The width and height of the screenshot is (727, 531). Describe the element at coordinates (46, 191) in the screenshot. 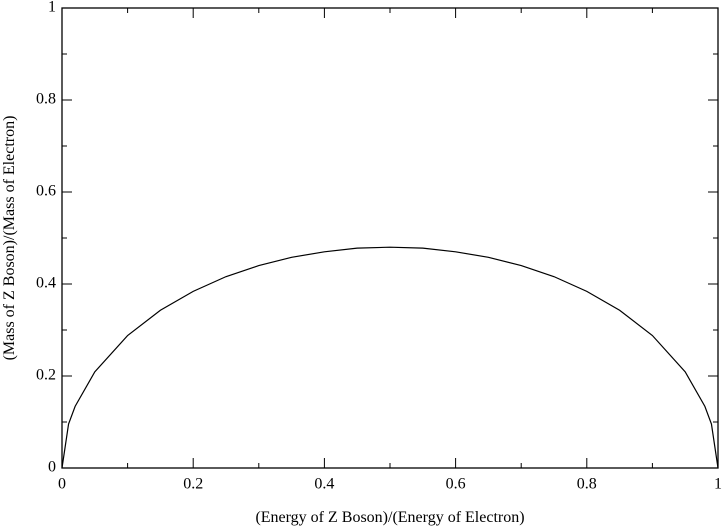

I see `y-tick-label: 0.6` at that location.